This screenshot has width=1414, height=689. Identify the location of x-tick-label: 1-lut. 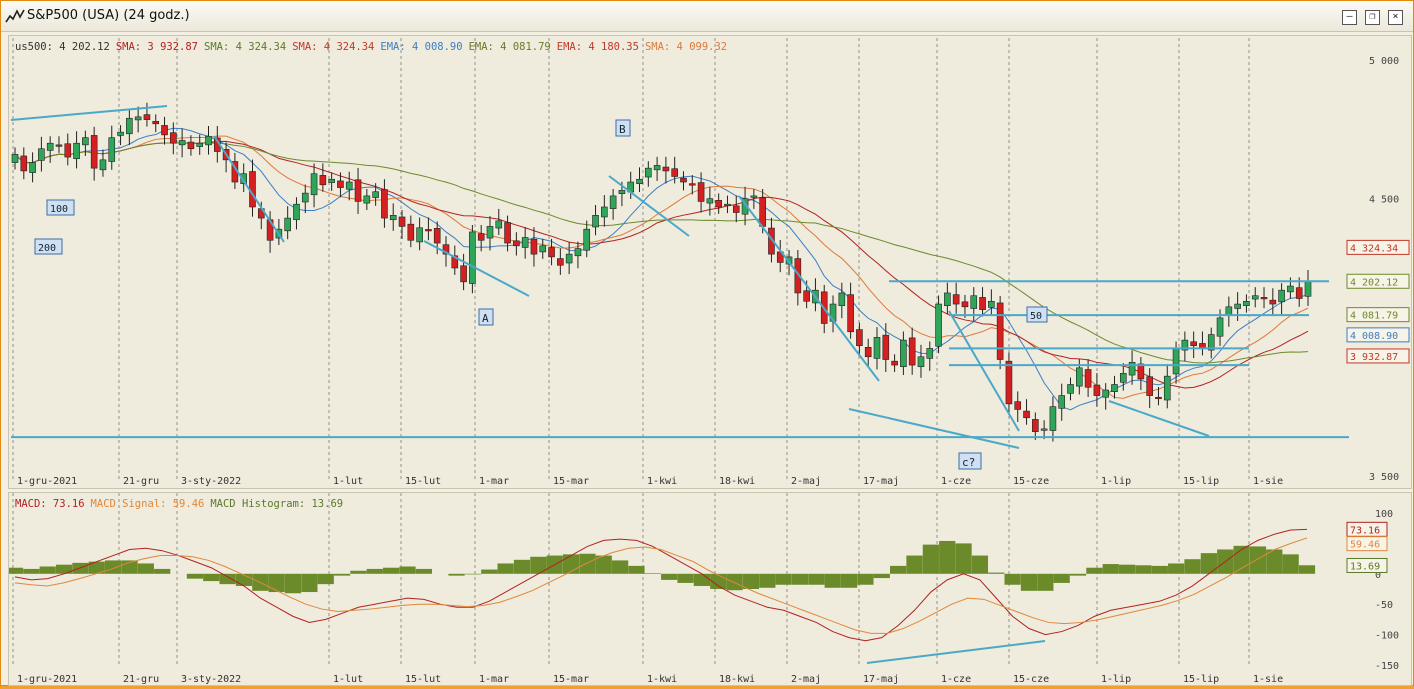
(348, 481).